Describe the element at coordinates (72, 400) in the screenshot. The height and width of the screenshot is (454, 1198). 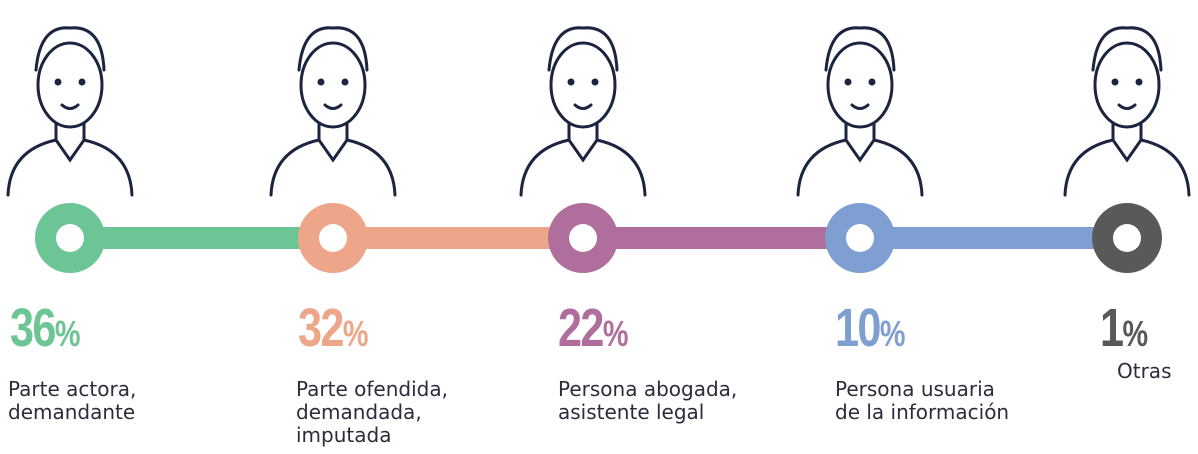
I see `category-label: Parte actora, demandante` at that location.